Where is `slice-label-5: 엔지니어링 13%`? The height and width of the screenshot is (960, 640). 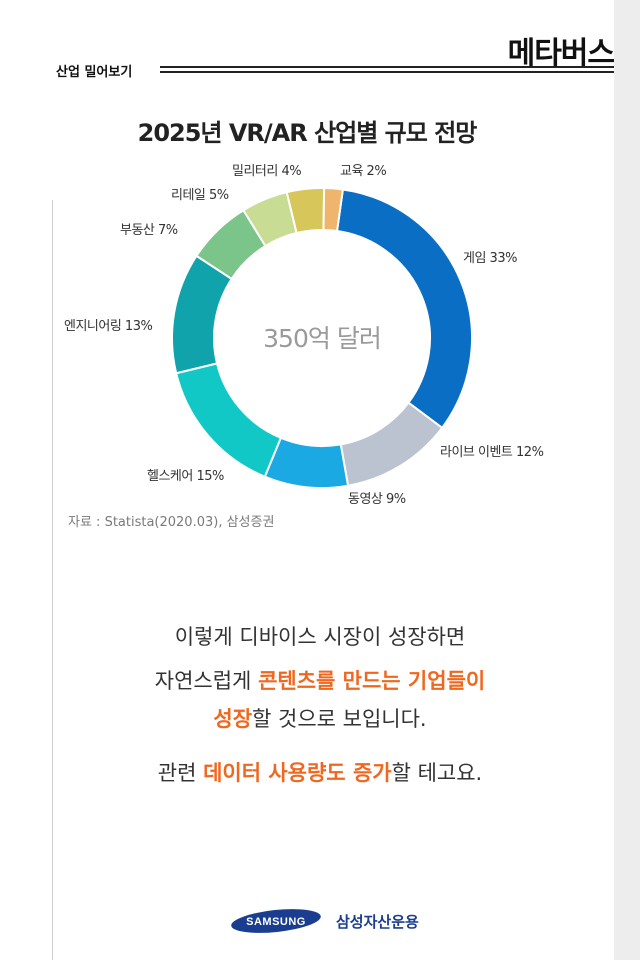
slice-label-5: 엔지니어링 13% is located at coordinates (108, 326).